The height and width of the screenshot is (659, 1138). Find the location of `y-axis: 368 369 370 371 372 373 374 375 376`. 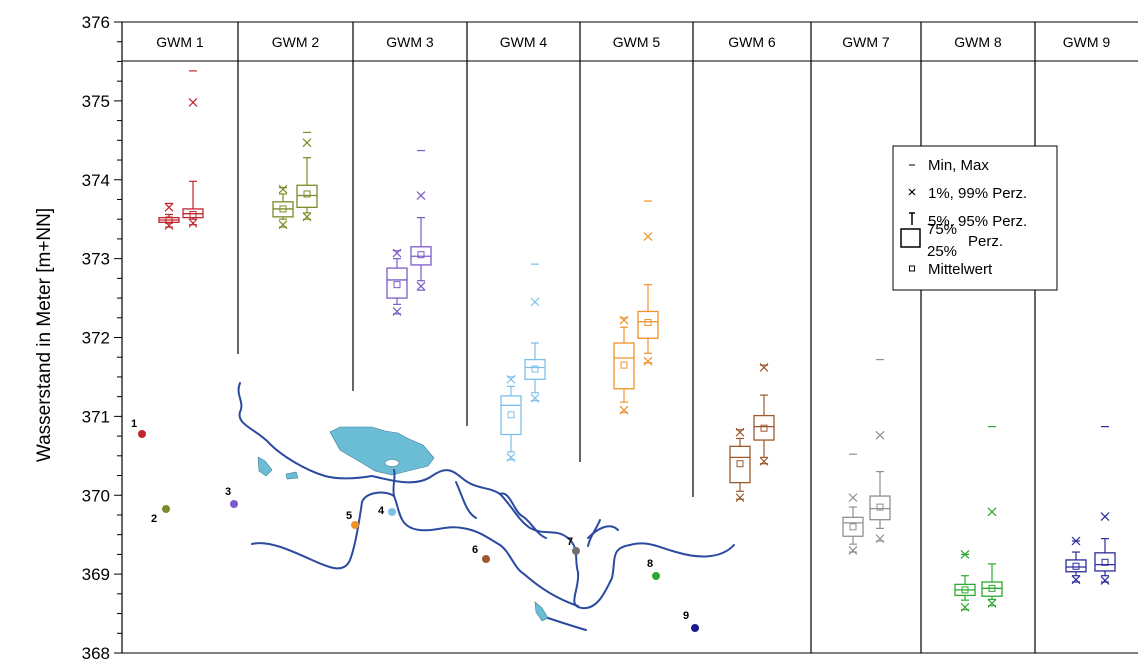

y-axis: 368 369 370 371 372 373 374 375 376 is located at coordinates (102, 336).